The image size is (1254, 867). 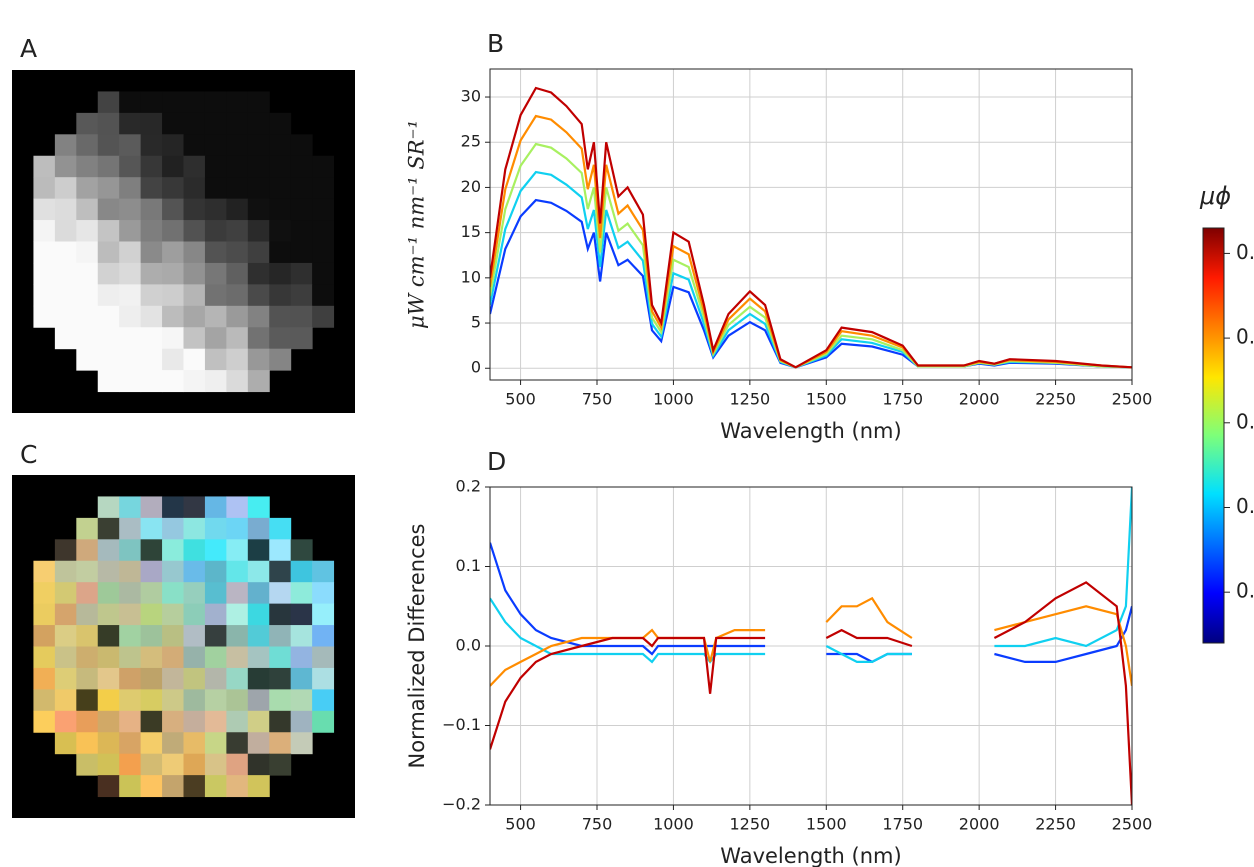 What do you see at coordinates (471, 96) in the screenshot?
I see `y-tick-label: 30` at bounding box center [471, 96].